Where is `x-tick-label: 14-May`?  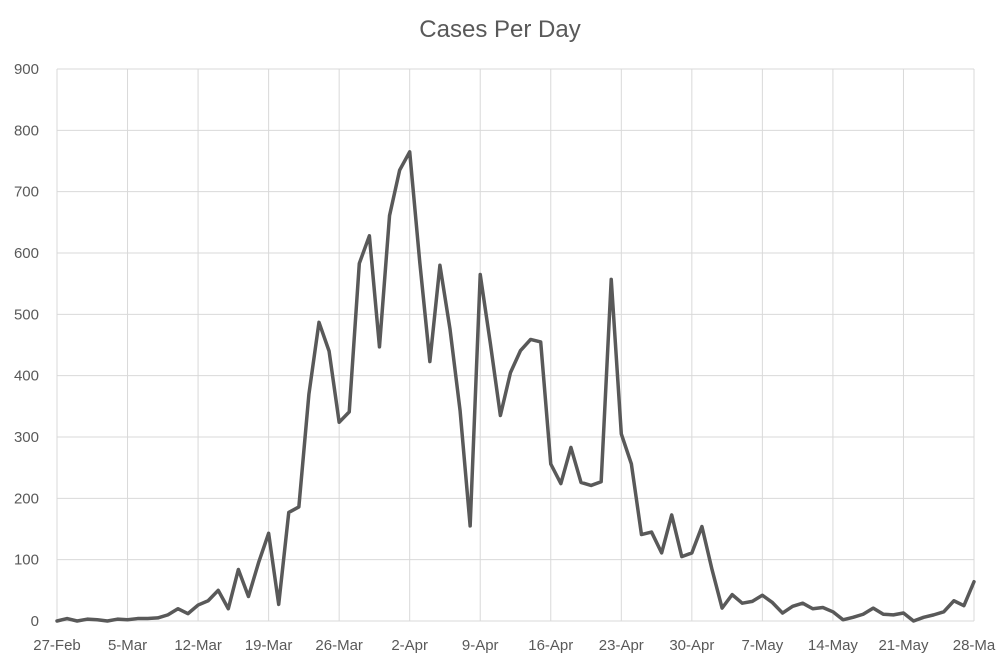 x-tick-label: 14-May is located at coordinates (833, 645).